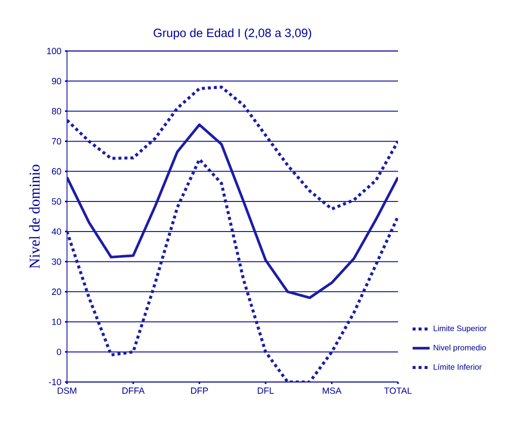 The width and height of the screenshot is (513, 430). Describe the element at coordinates (57, 231) in the screenshot. I see `y-tick-label: 40` at that location.